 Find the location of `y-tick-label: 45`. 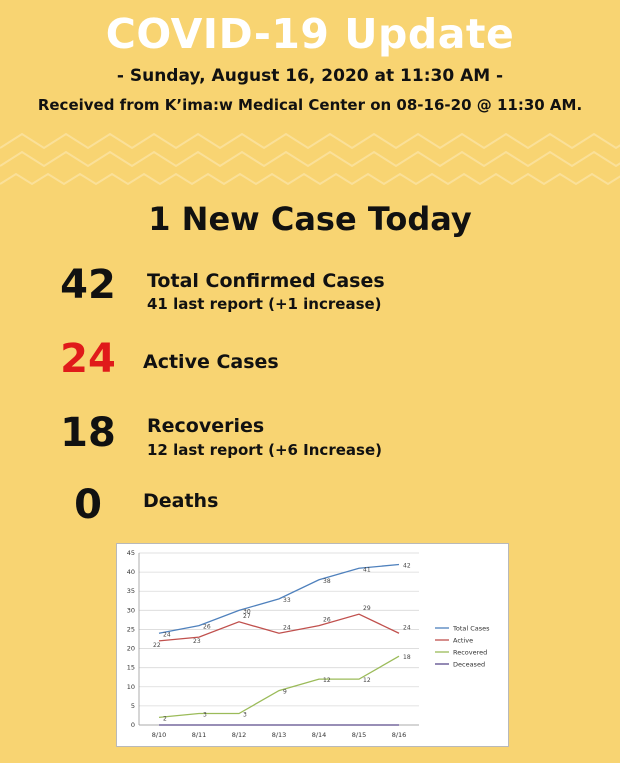

y-tick-label: 45 is located at coordinates (131, 553).